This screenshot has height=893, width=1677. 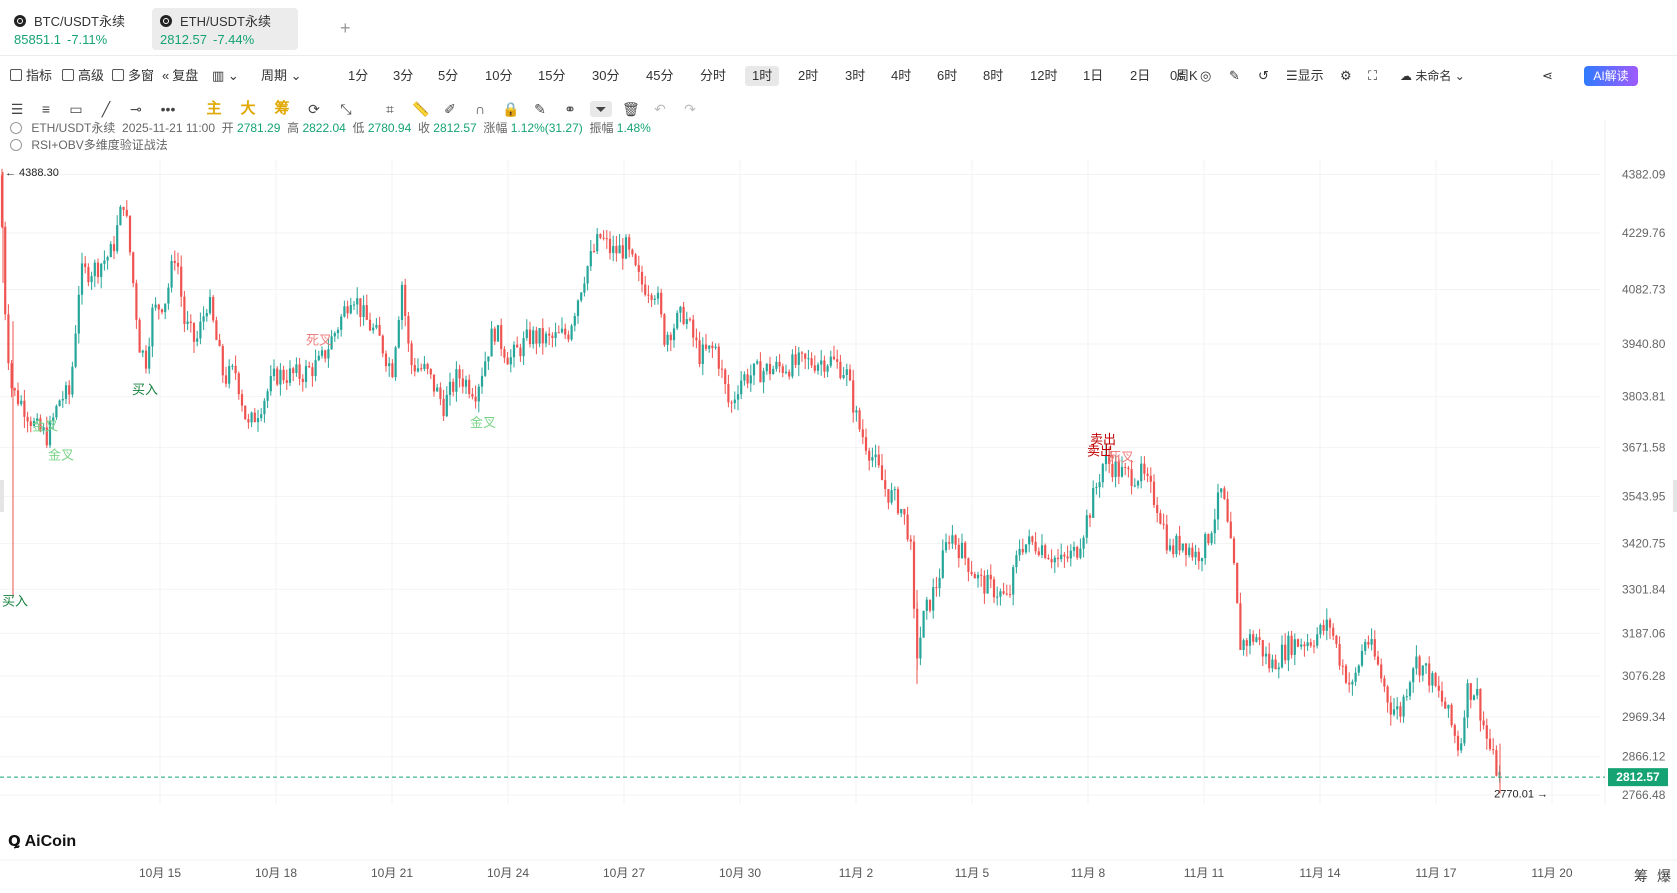 I want to click on edit-icon: ✎, so click(x=540, y=109).